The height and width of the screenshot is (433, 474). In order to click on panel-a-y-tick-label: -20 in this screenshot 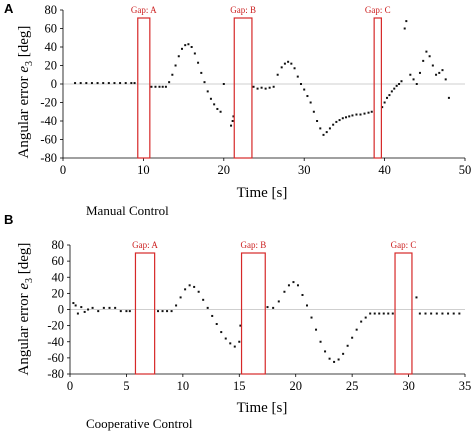, I will do `click(48, 103)`.